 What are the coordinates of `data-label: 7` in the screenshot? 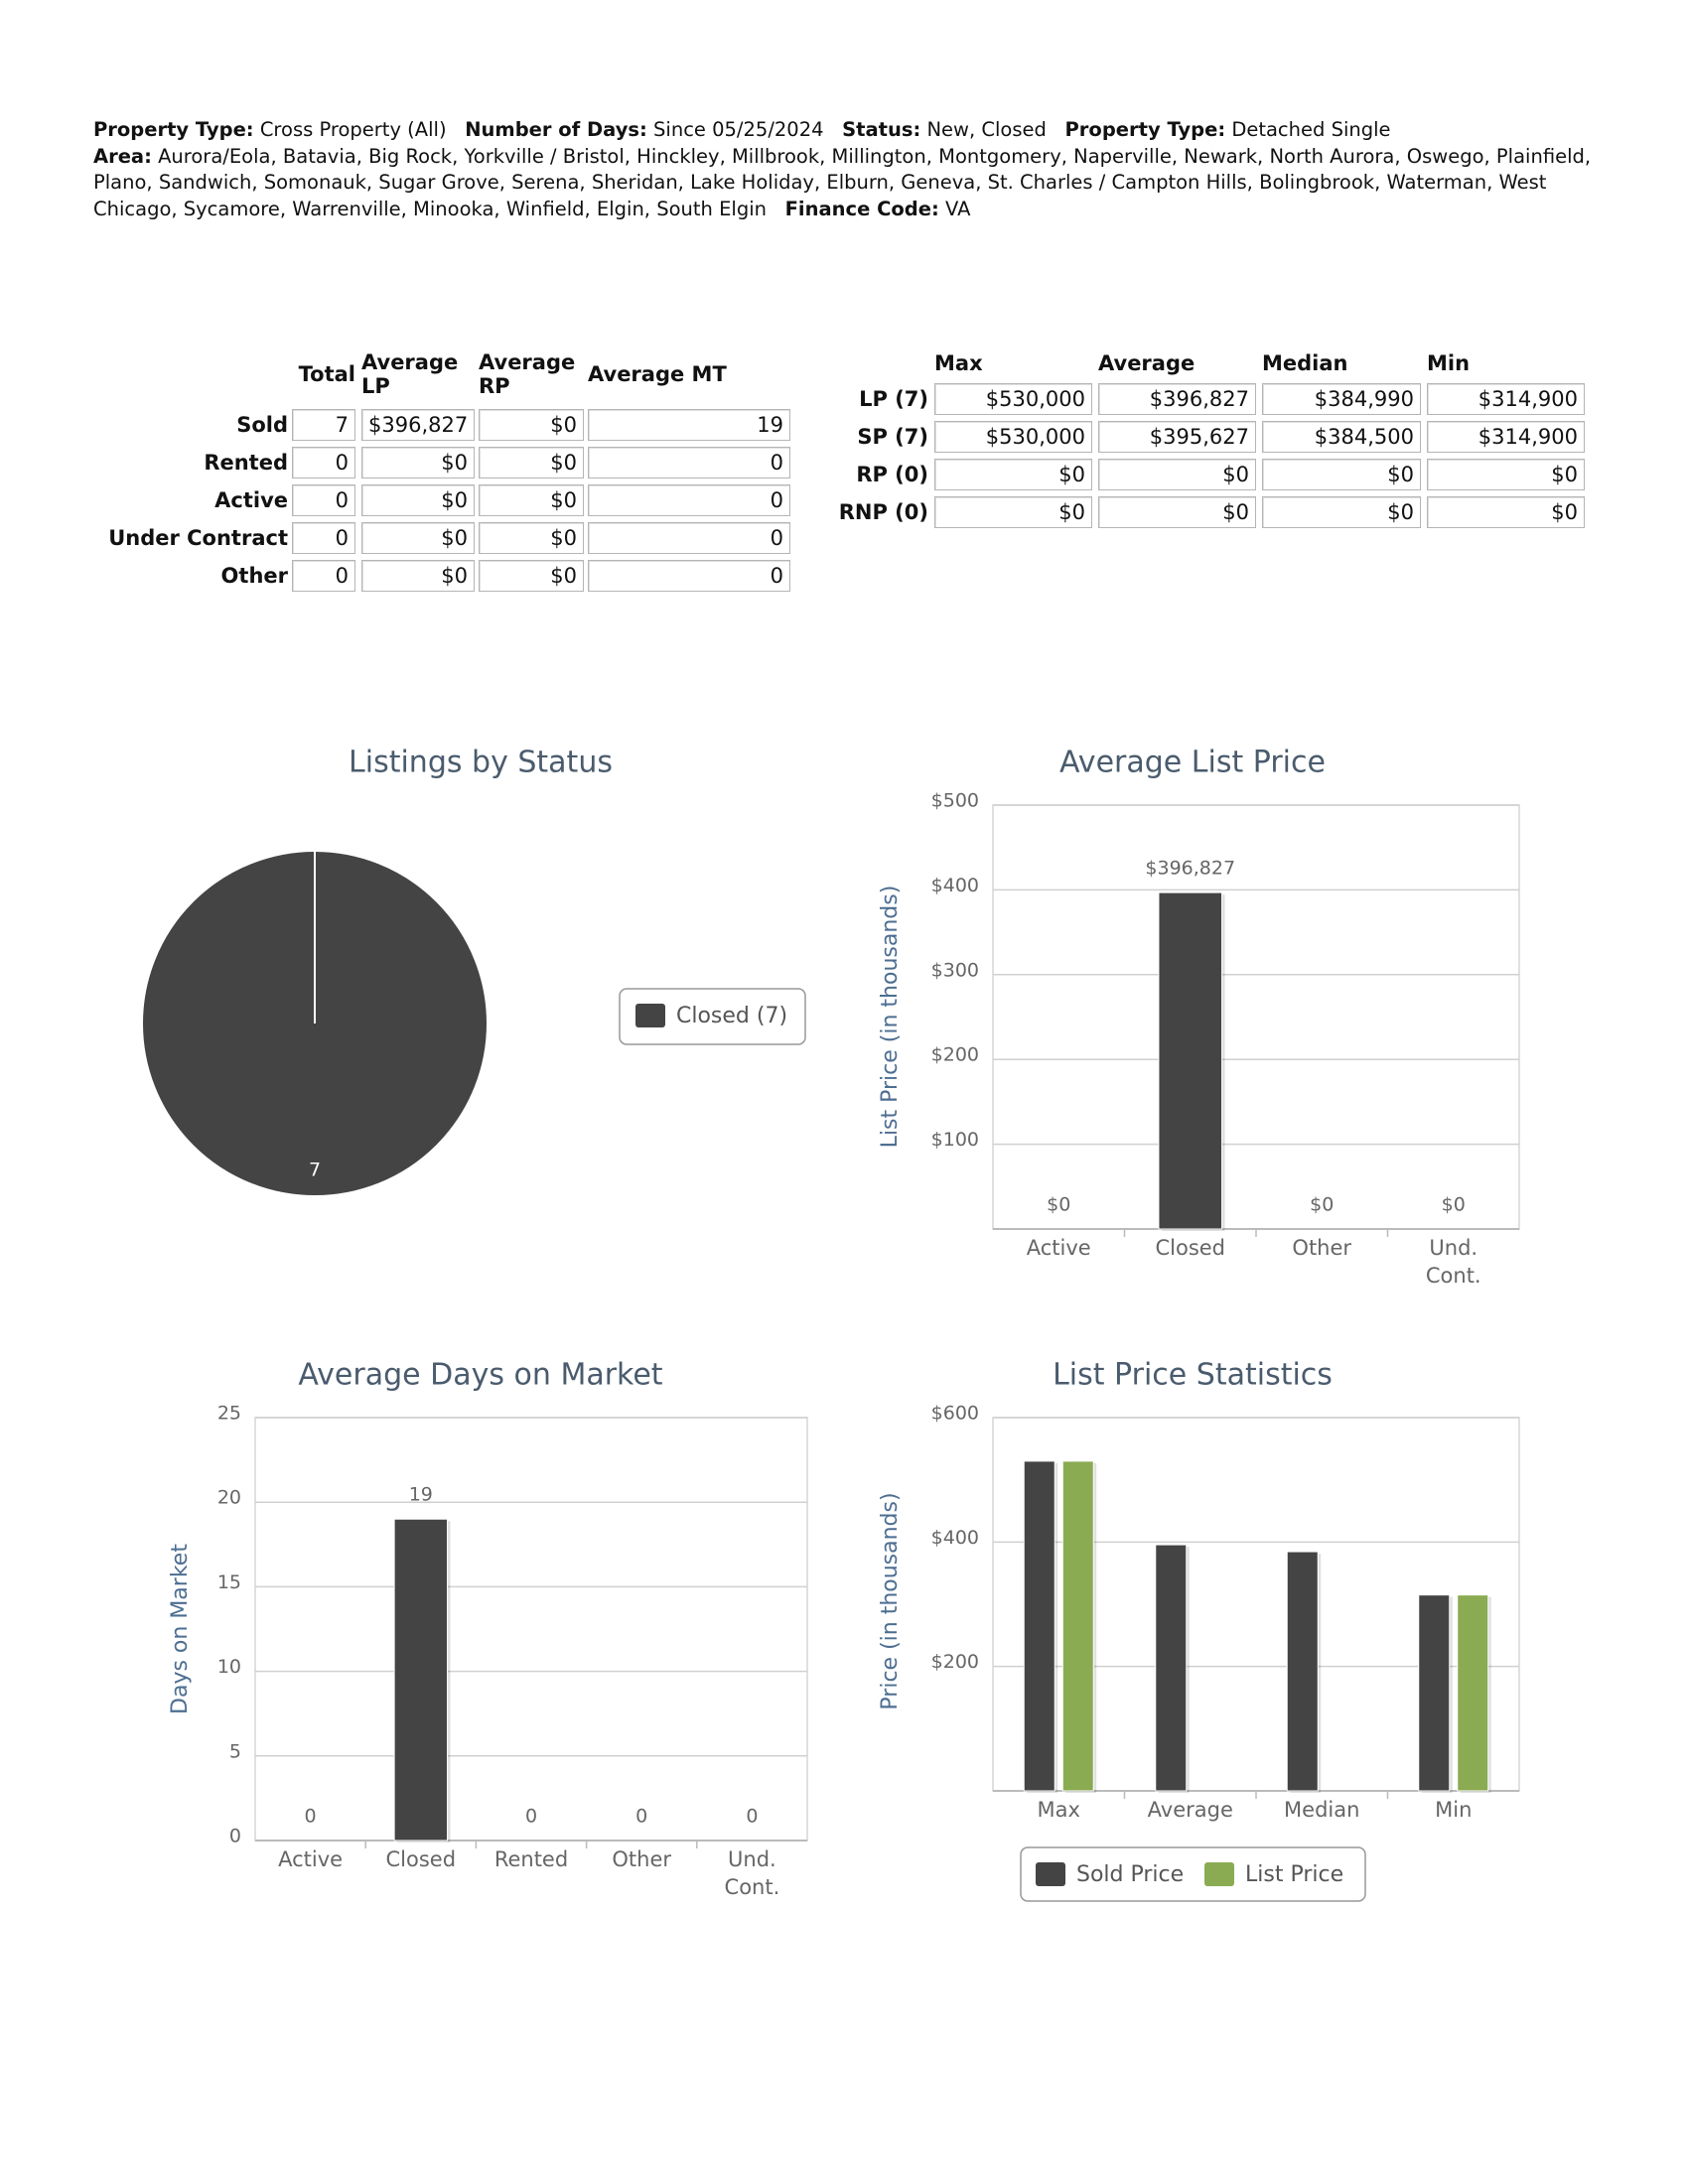 It's located at (315, 1169).